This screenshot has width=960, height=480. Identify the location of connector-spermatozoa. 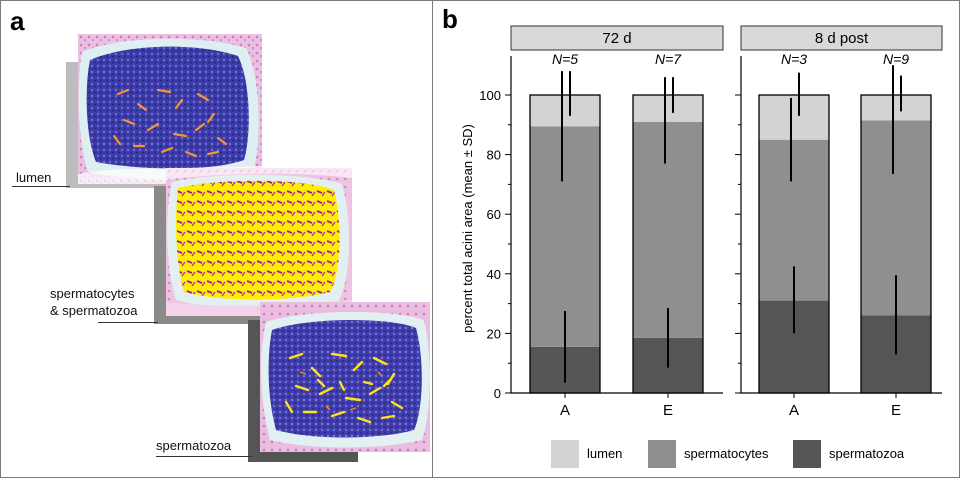
(254, 391).